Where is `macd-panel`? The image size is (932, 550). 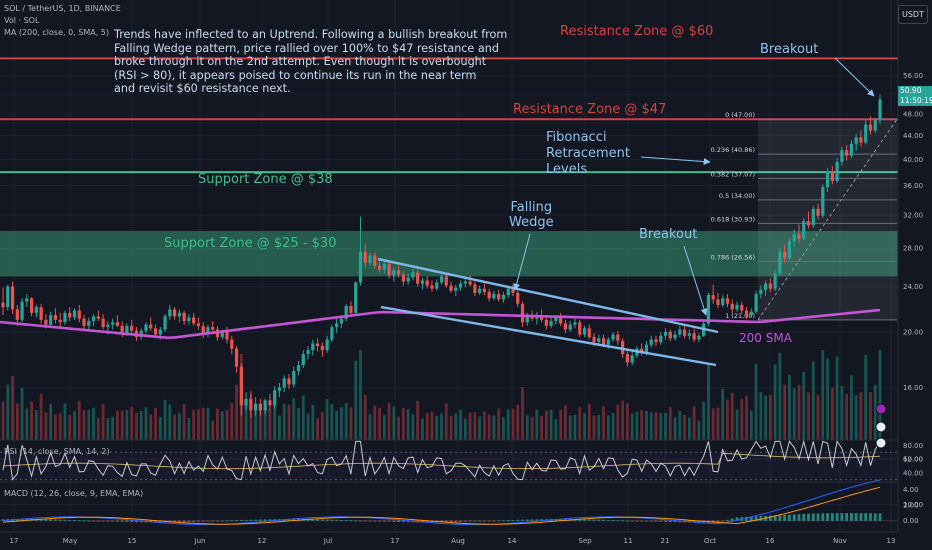 macd-panel is located at coordinates (466, 502).